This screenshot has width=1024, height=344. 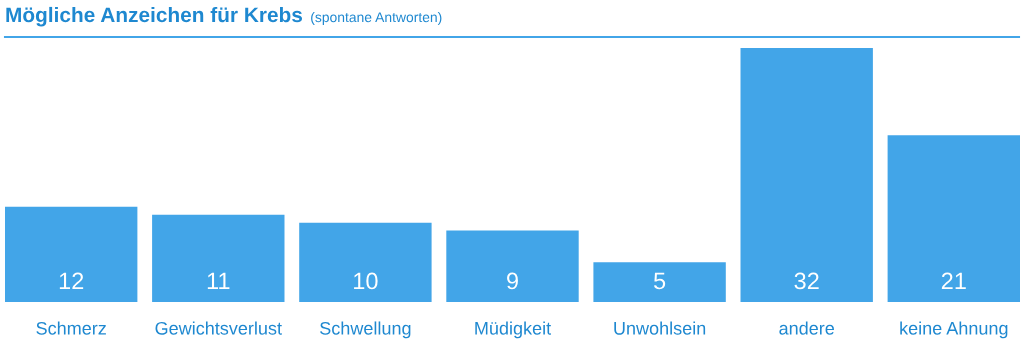 I want to click on x-tick-label: Gewichtsverlust, so click(x=218, y=328).